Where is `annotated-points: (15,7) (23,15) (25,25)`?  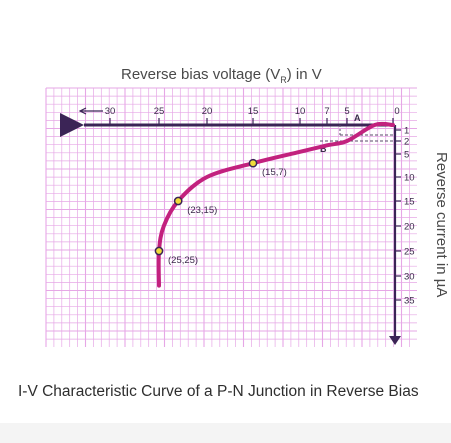 annotated-points: (15,7) (23,15) (25,25) is located at coordinates (220, 212).